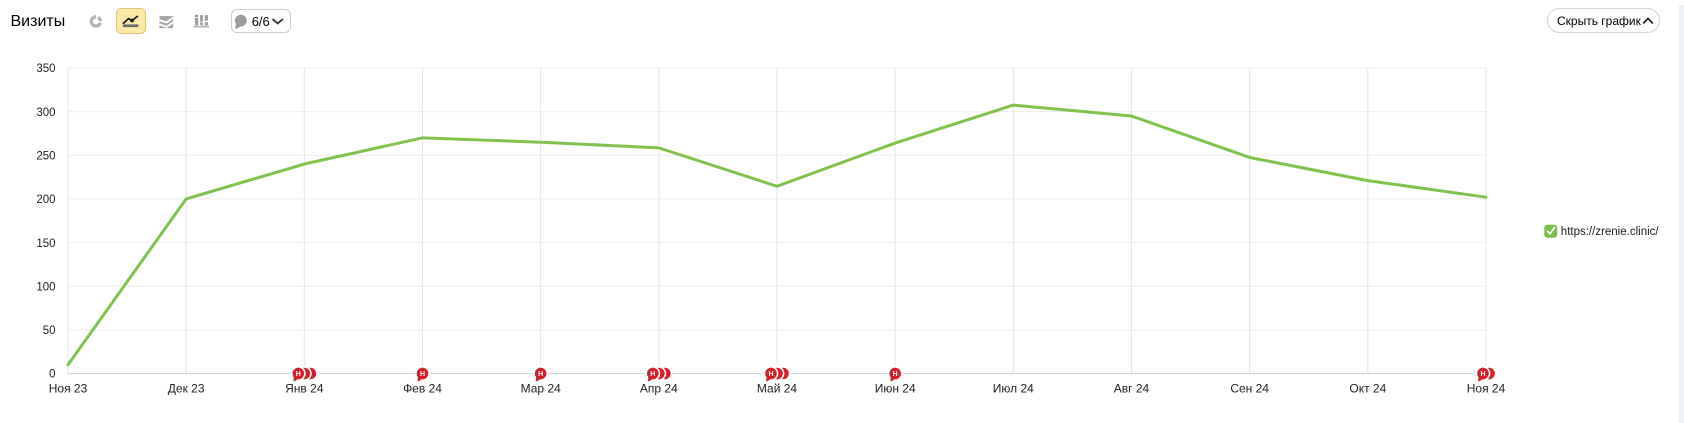 The height and width of the screenshot is (423, 1684). I want to click on svg-text: Фев 24, so click(422, 389).